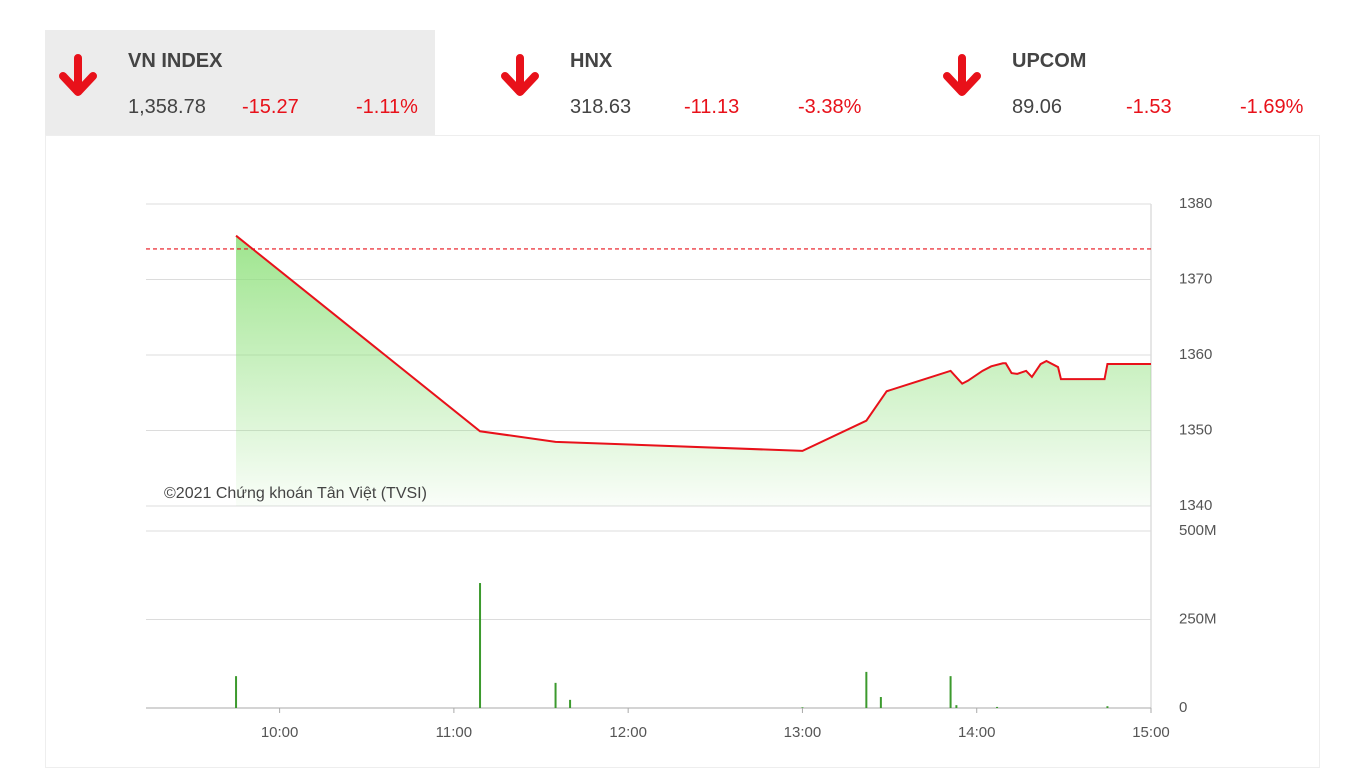 The height and width of the screenshot is (769, 1366). Describe the element at coordinates (628, 732) in the screenshot. I see `x-tick-label: 12:00` at that location.